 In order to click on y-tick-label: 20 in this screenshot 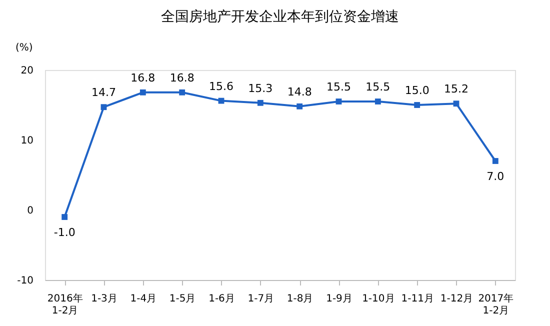, I will do `click(27, 71)`.